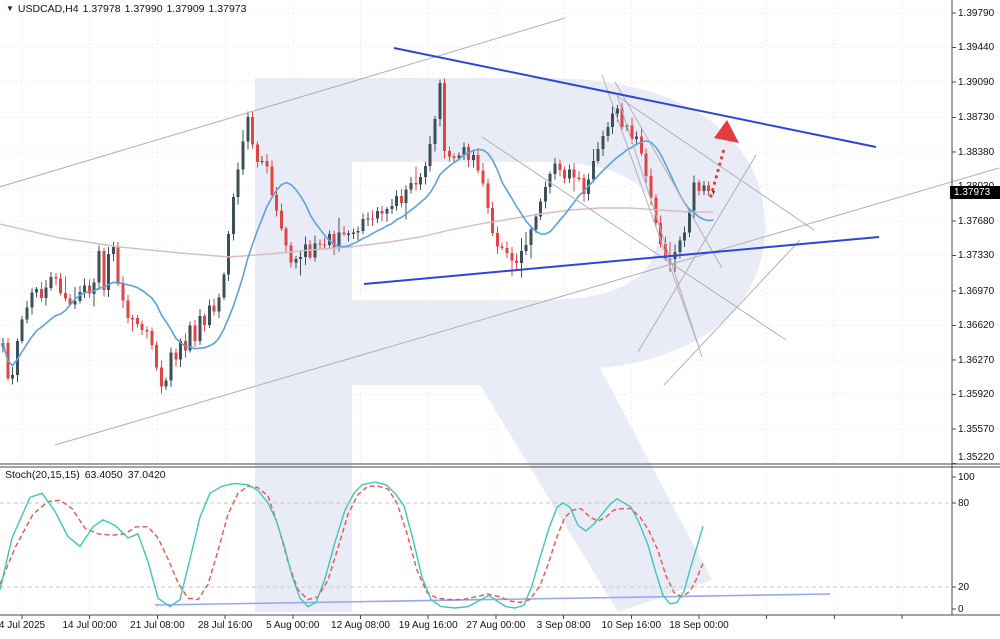 The image size is (1000, 639). I want to click on time-axis-label: 28 Jul 16:00, so click(225, 625).